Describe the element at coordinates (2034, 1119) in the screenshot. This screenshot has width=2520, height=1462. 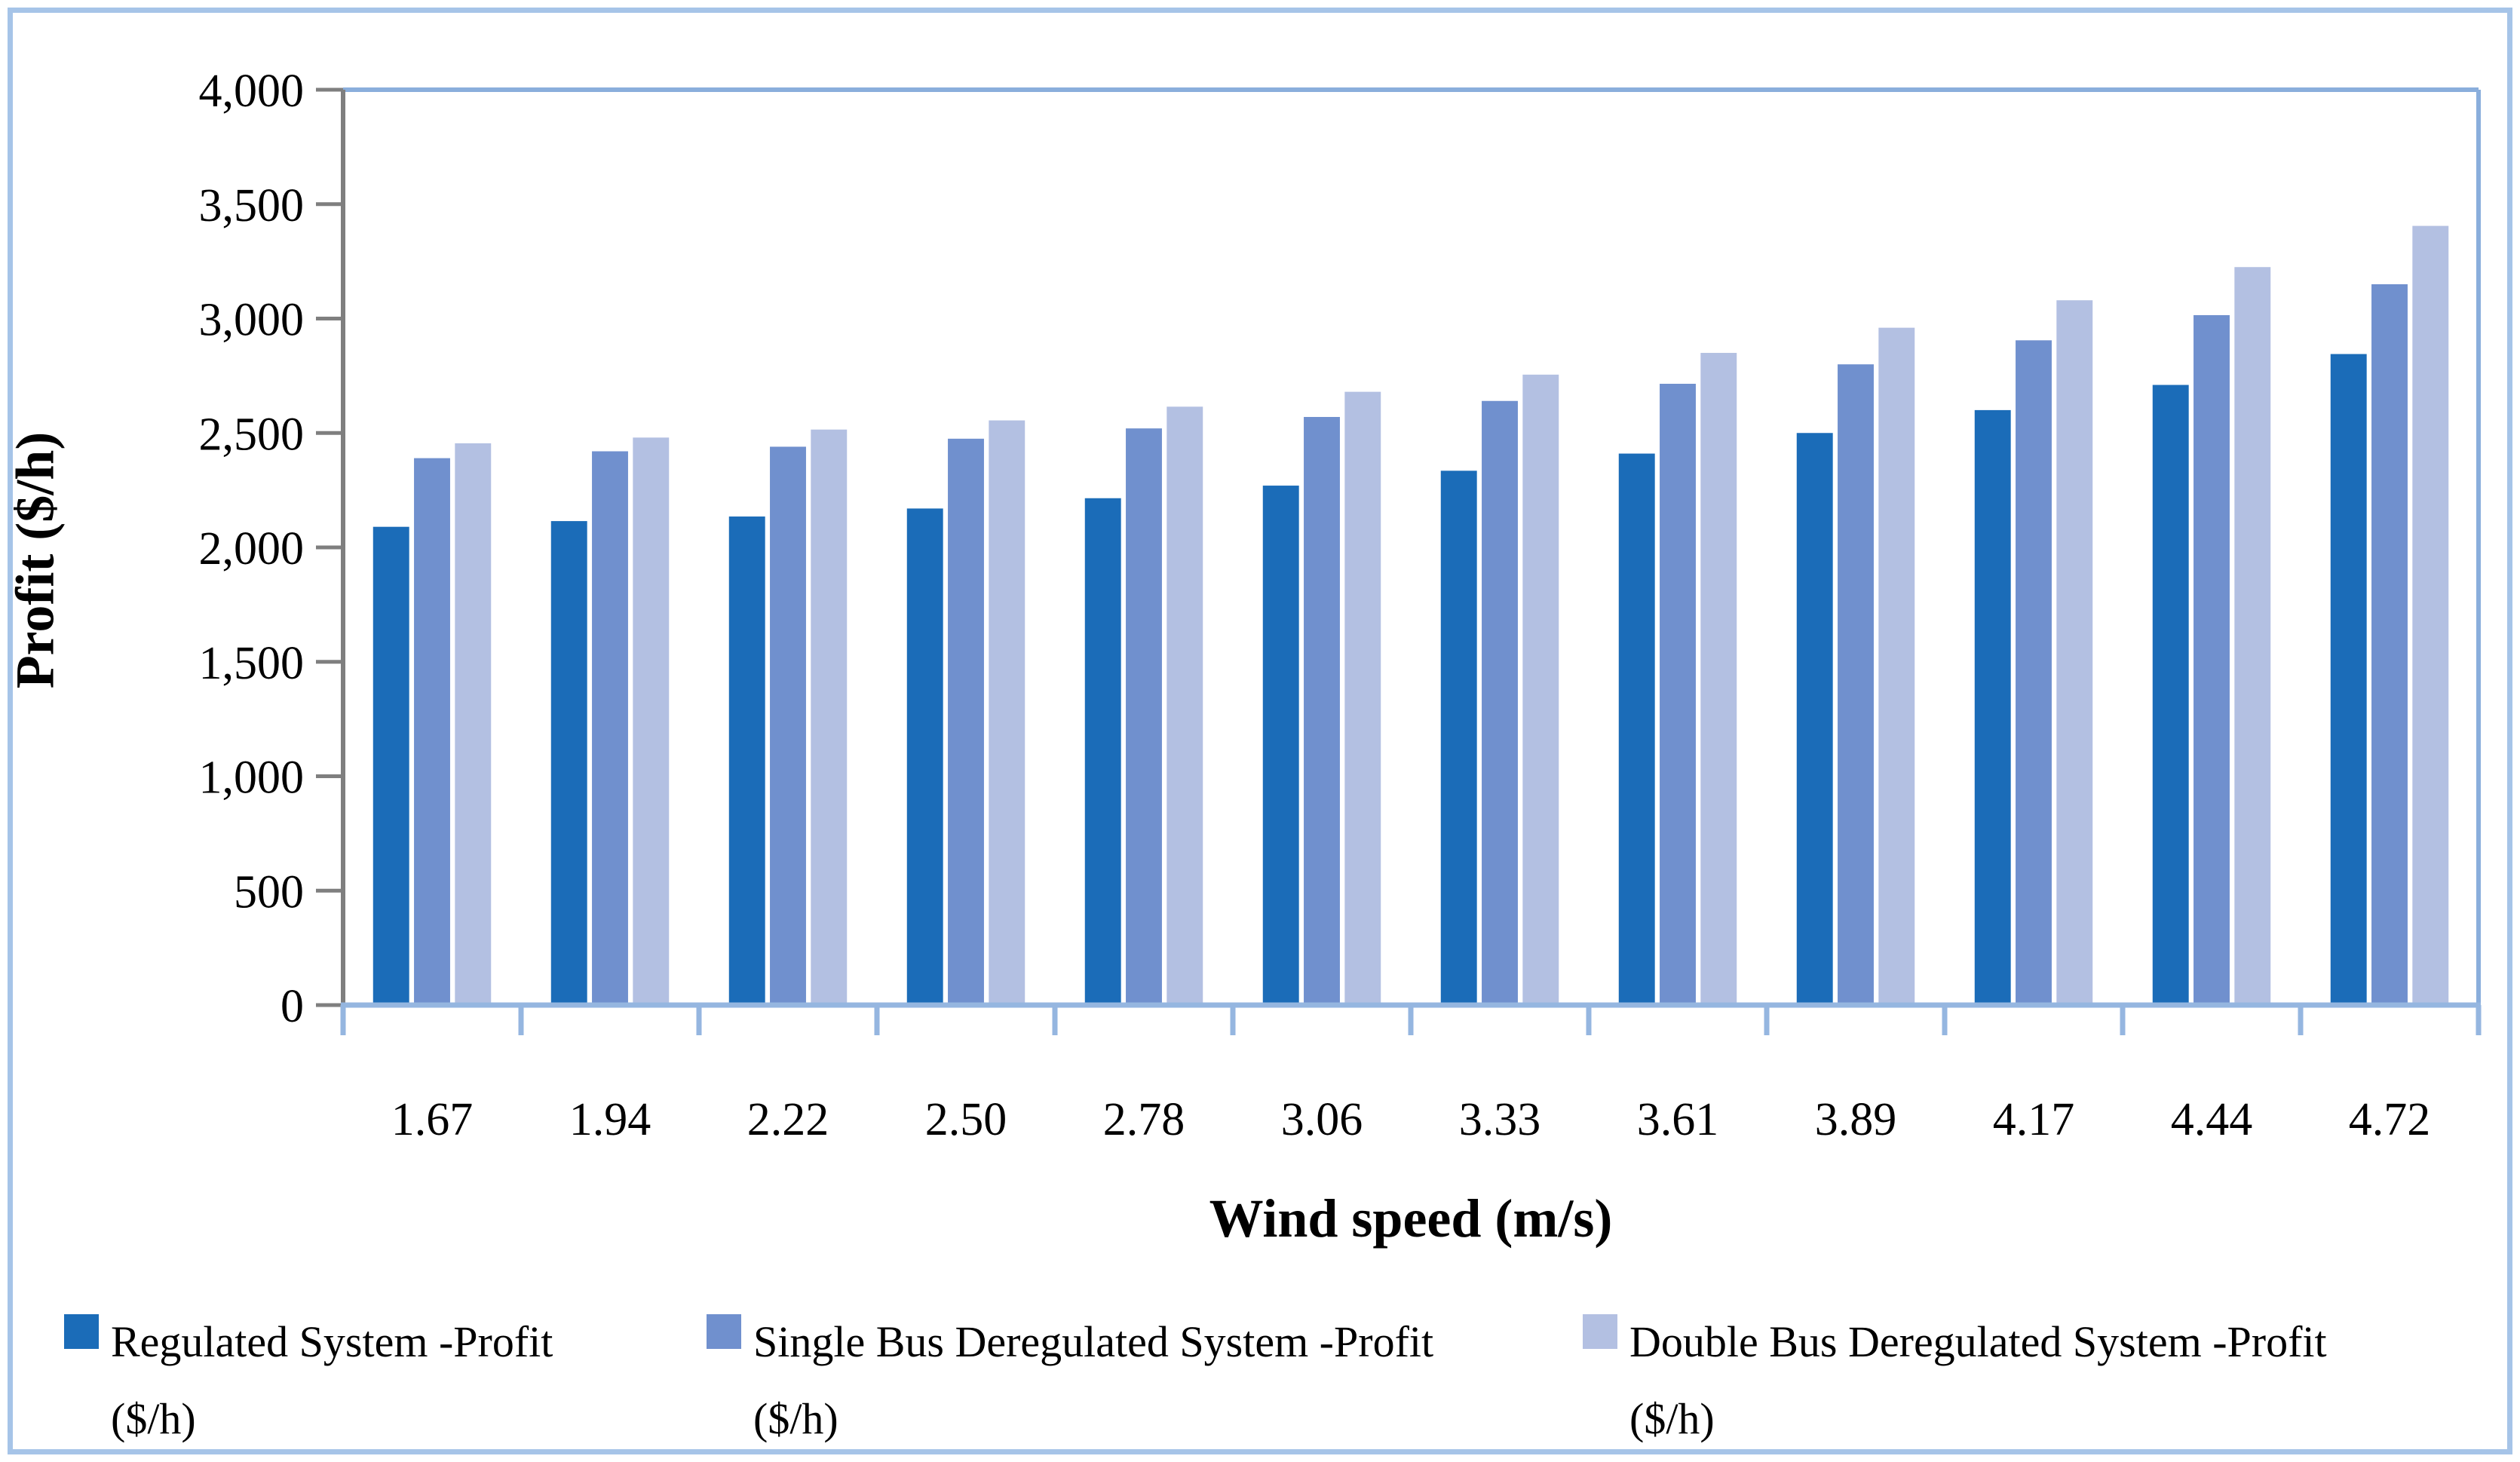
I see `x-tick-label: 4.17` at that location.